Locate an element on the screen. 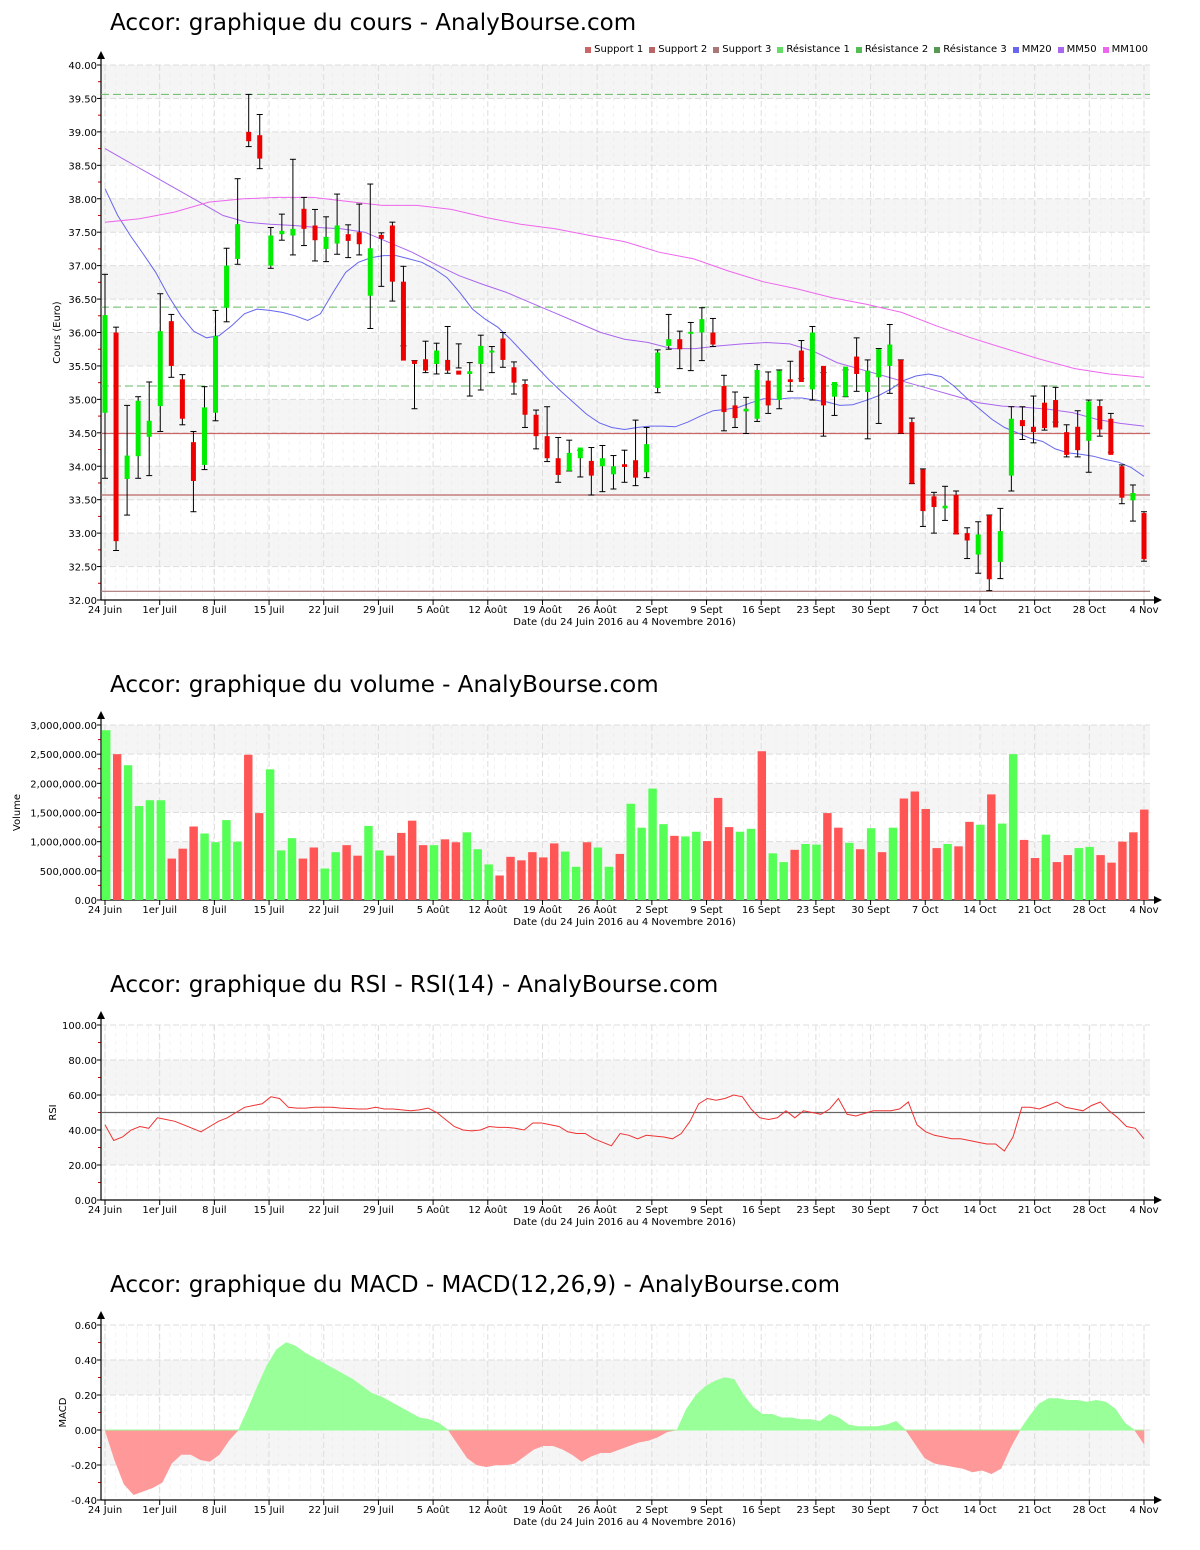  legend-item-mm50: MM50 is located at coordinates (1077, 49).